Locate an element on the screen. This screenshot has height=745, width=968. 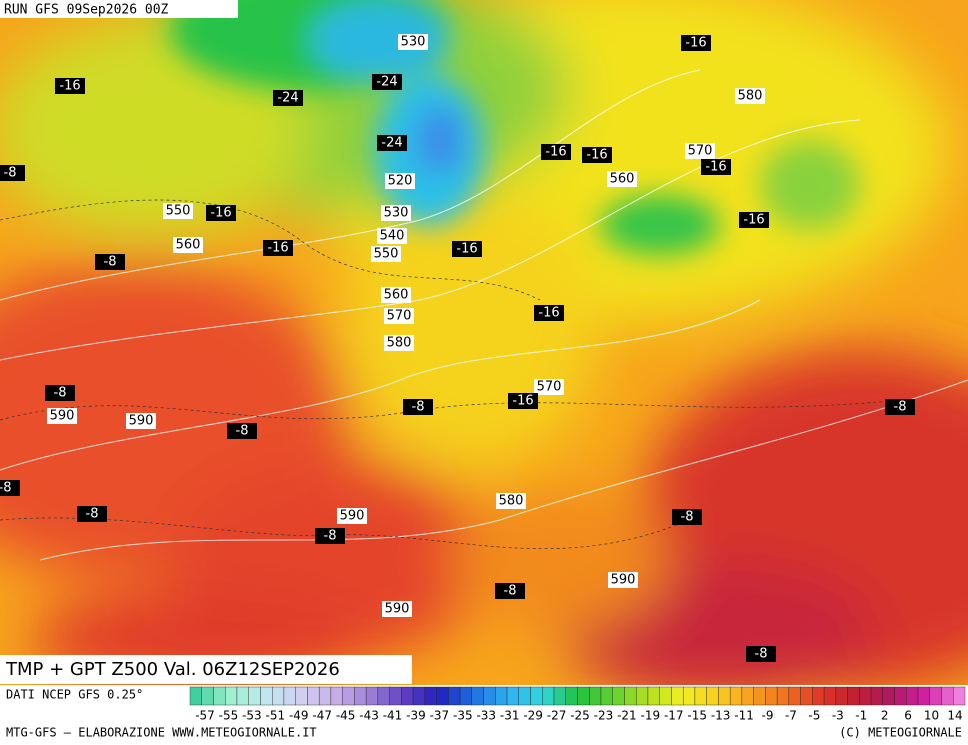
scale-label: -37 is located at coordinates (440, 716).